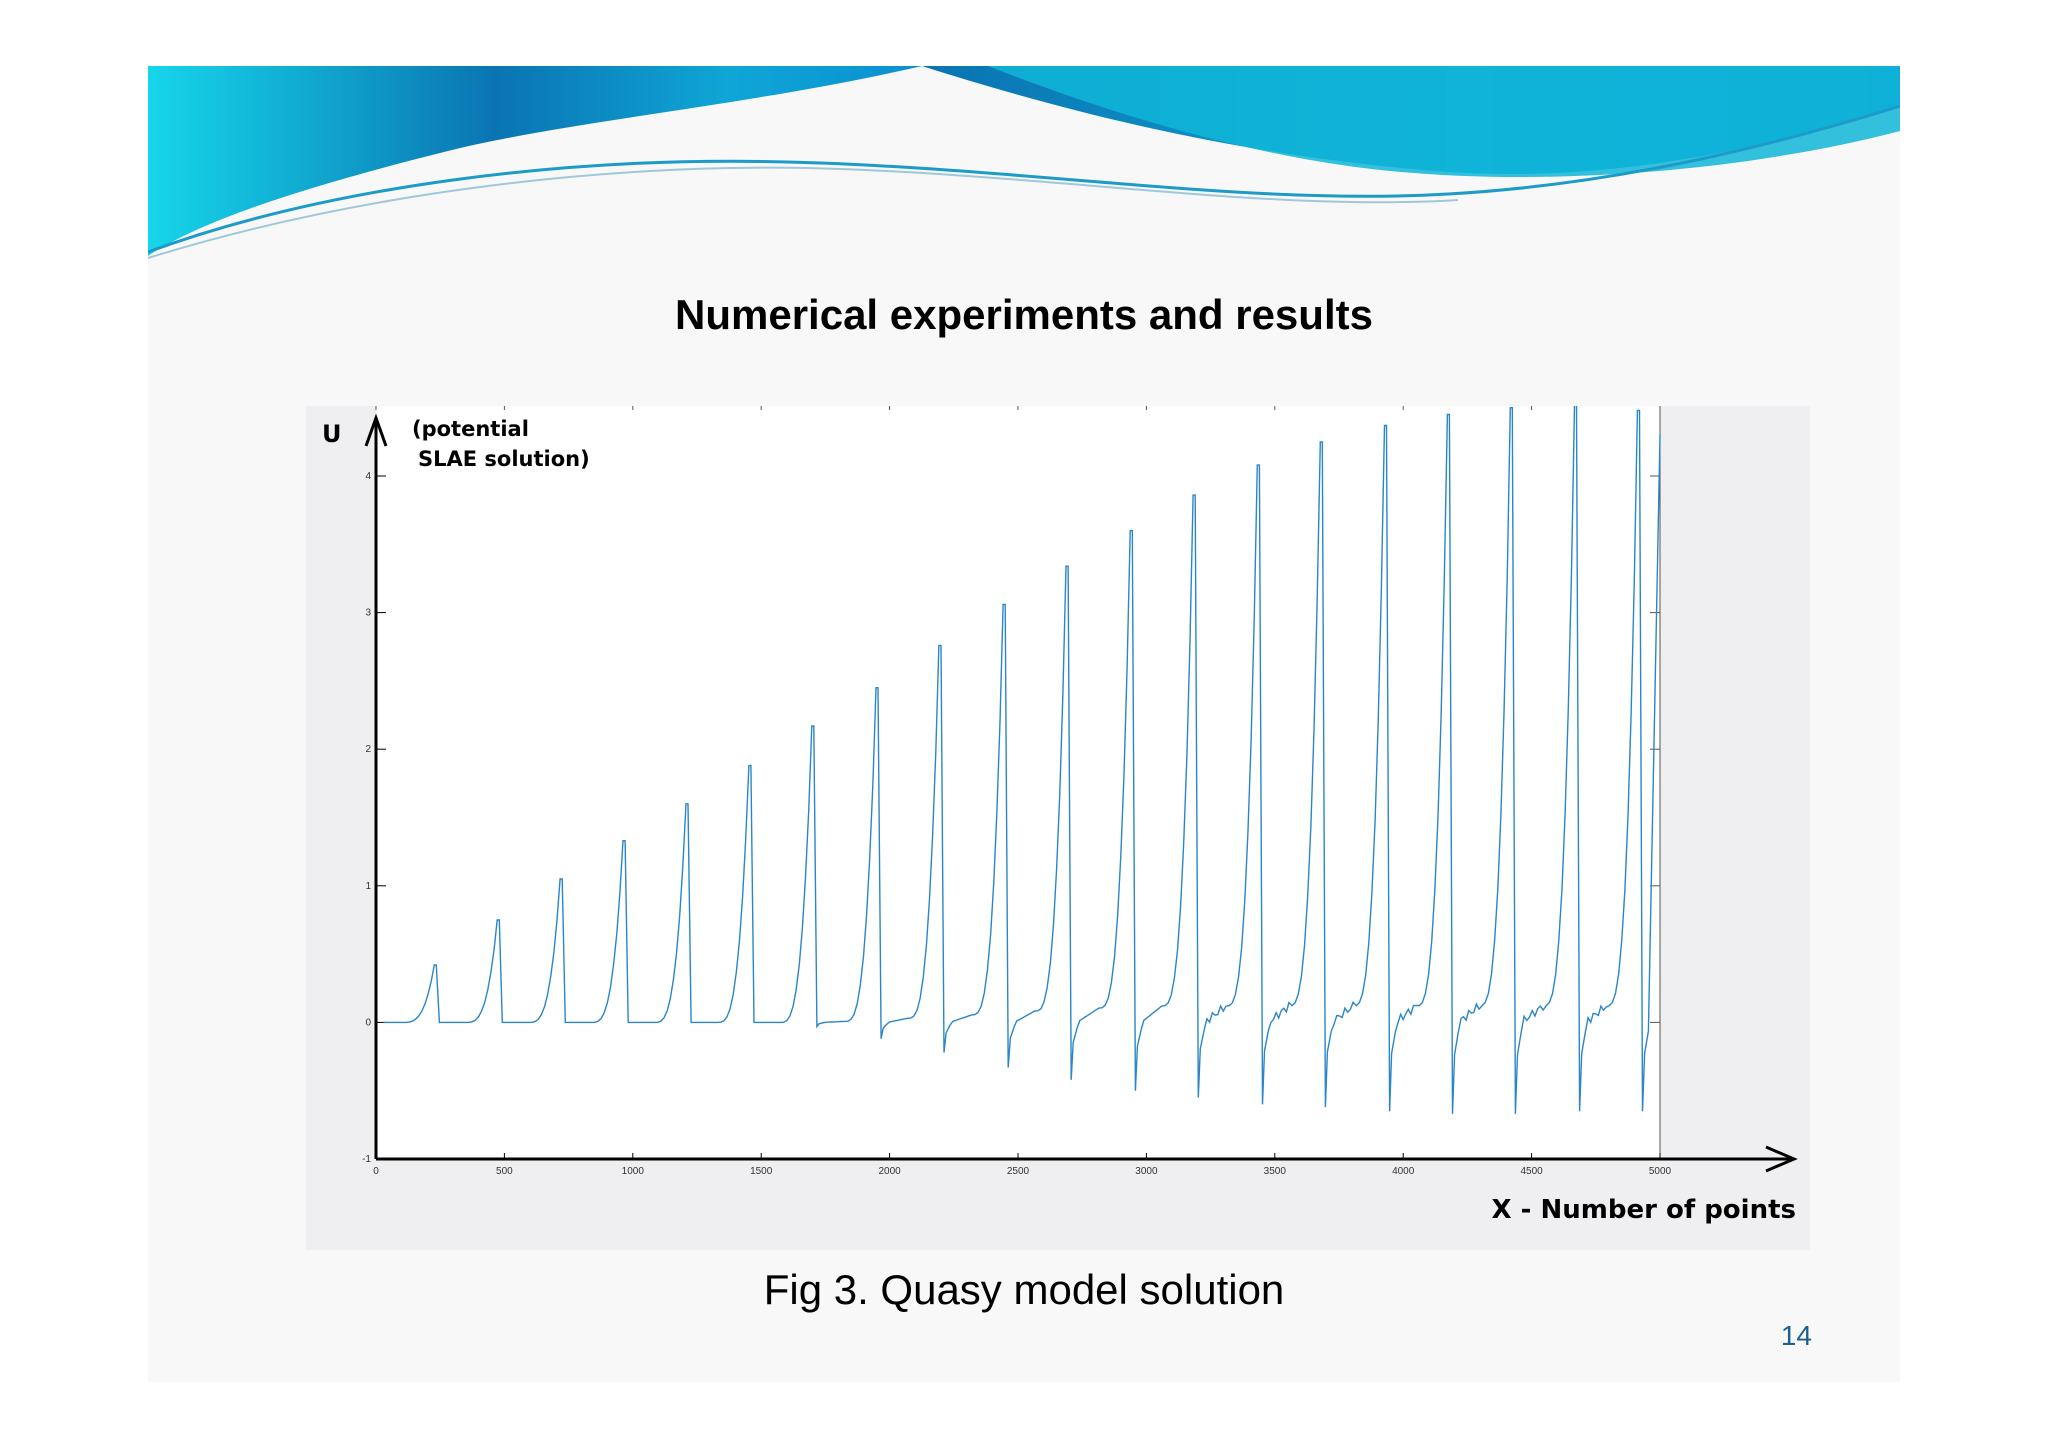  I want to click on x-tick-label: 2500, so click(1018, 1171).